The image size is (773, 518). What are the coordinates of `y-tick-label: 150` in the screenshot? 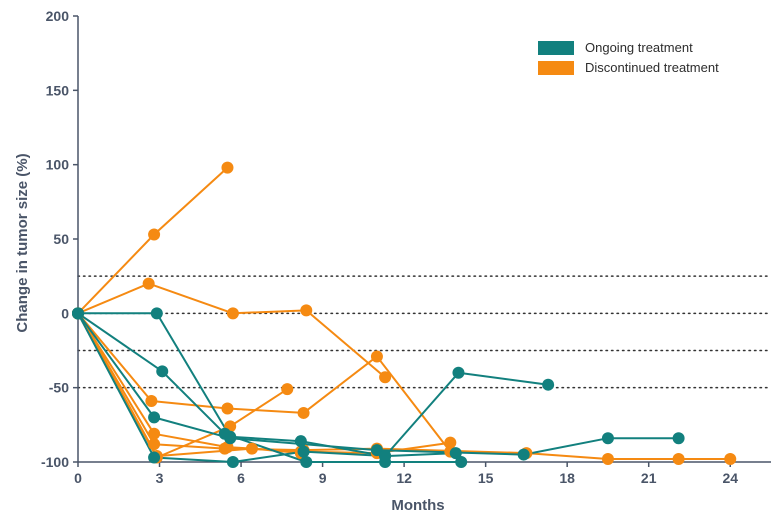 It's located at (58, 90).